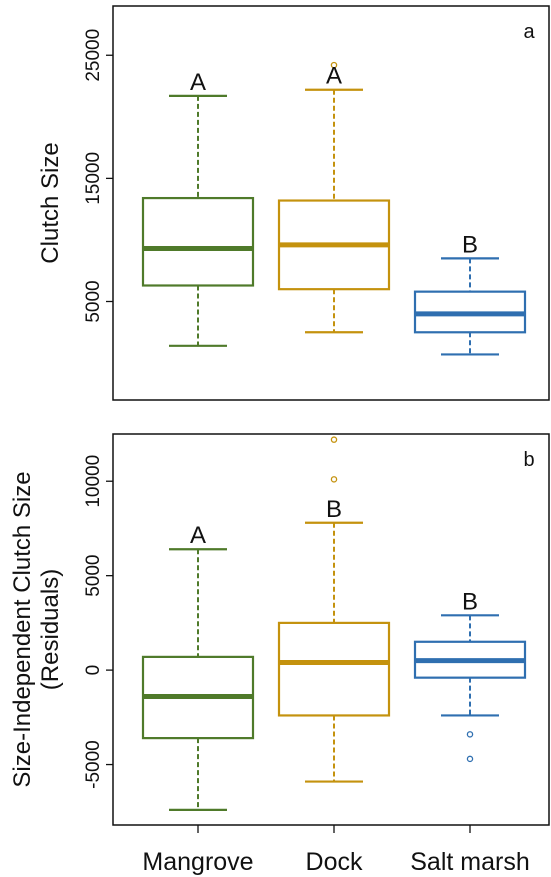 The height and width of the screenshot is (877, 551). I want to click on panel-a-box-1-group-letter: A, so click(334, 76).